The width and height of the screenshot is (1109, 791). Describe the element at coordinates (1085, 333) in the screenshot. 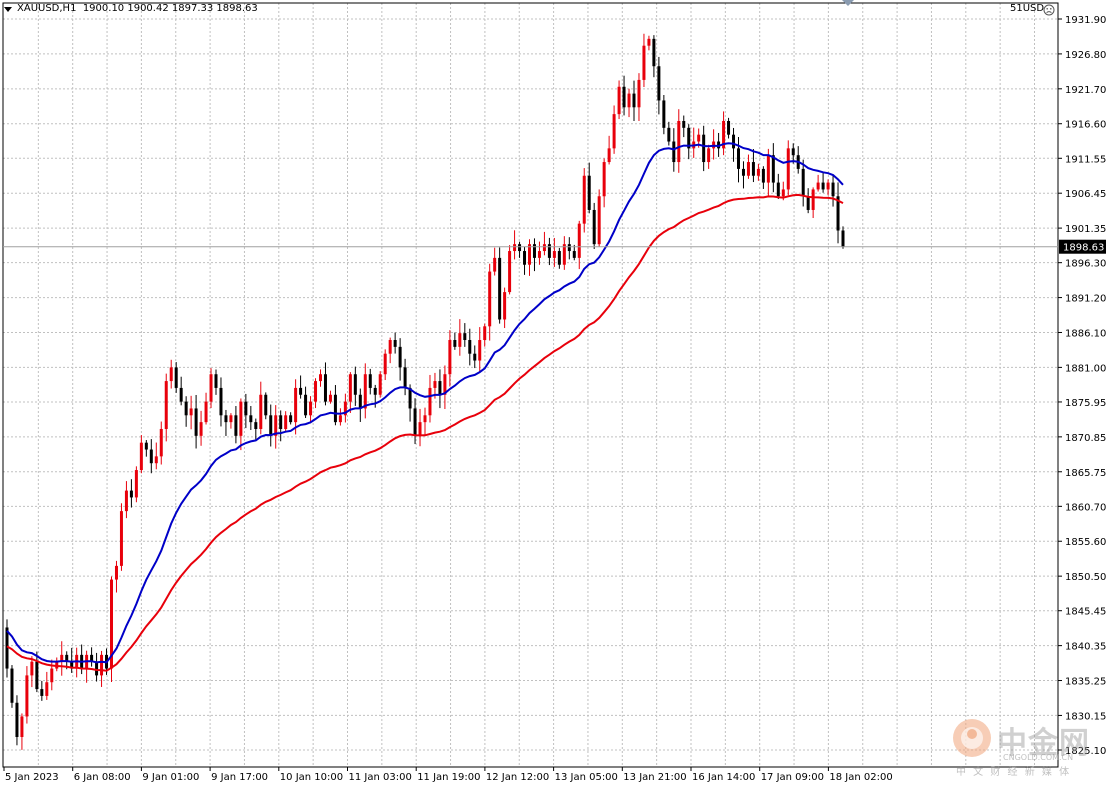

I see `y-tick-label: 1886.10` at that location.